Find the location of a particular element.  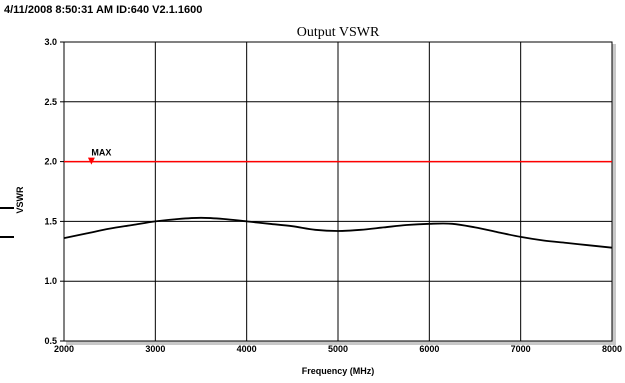

y-tick-label: 1.5 is located at coordinates (50, 221).